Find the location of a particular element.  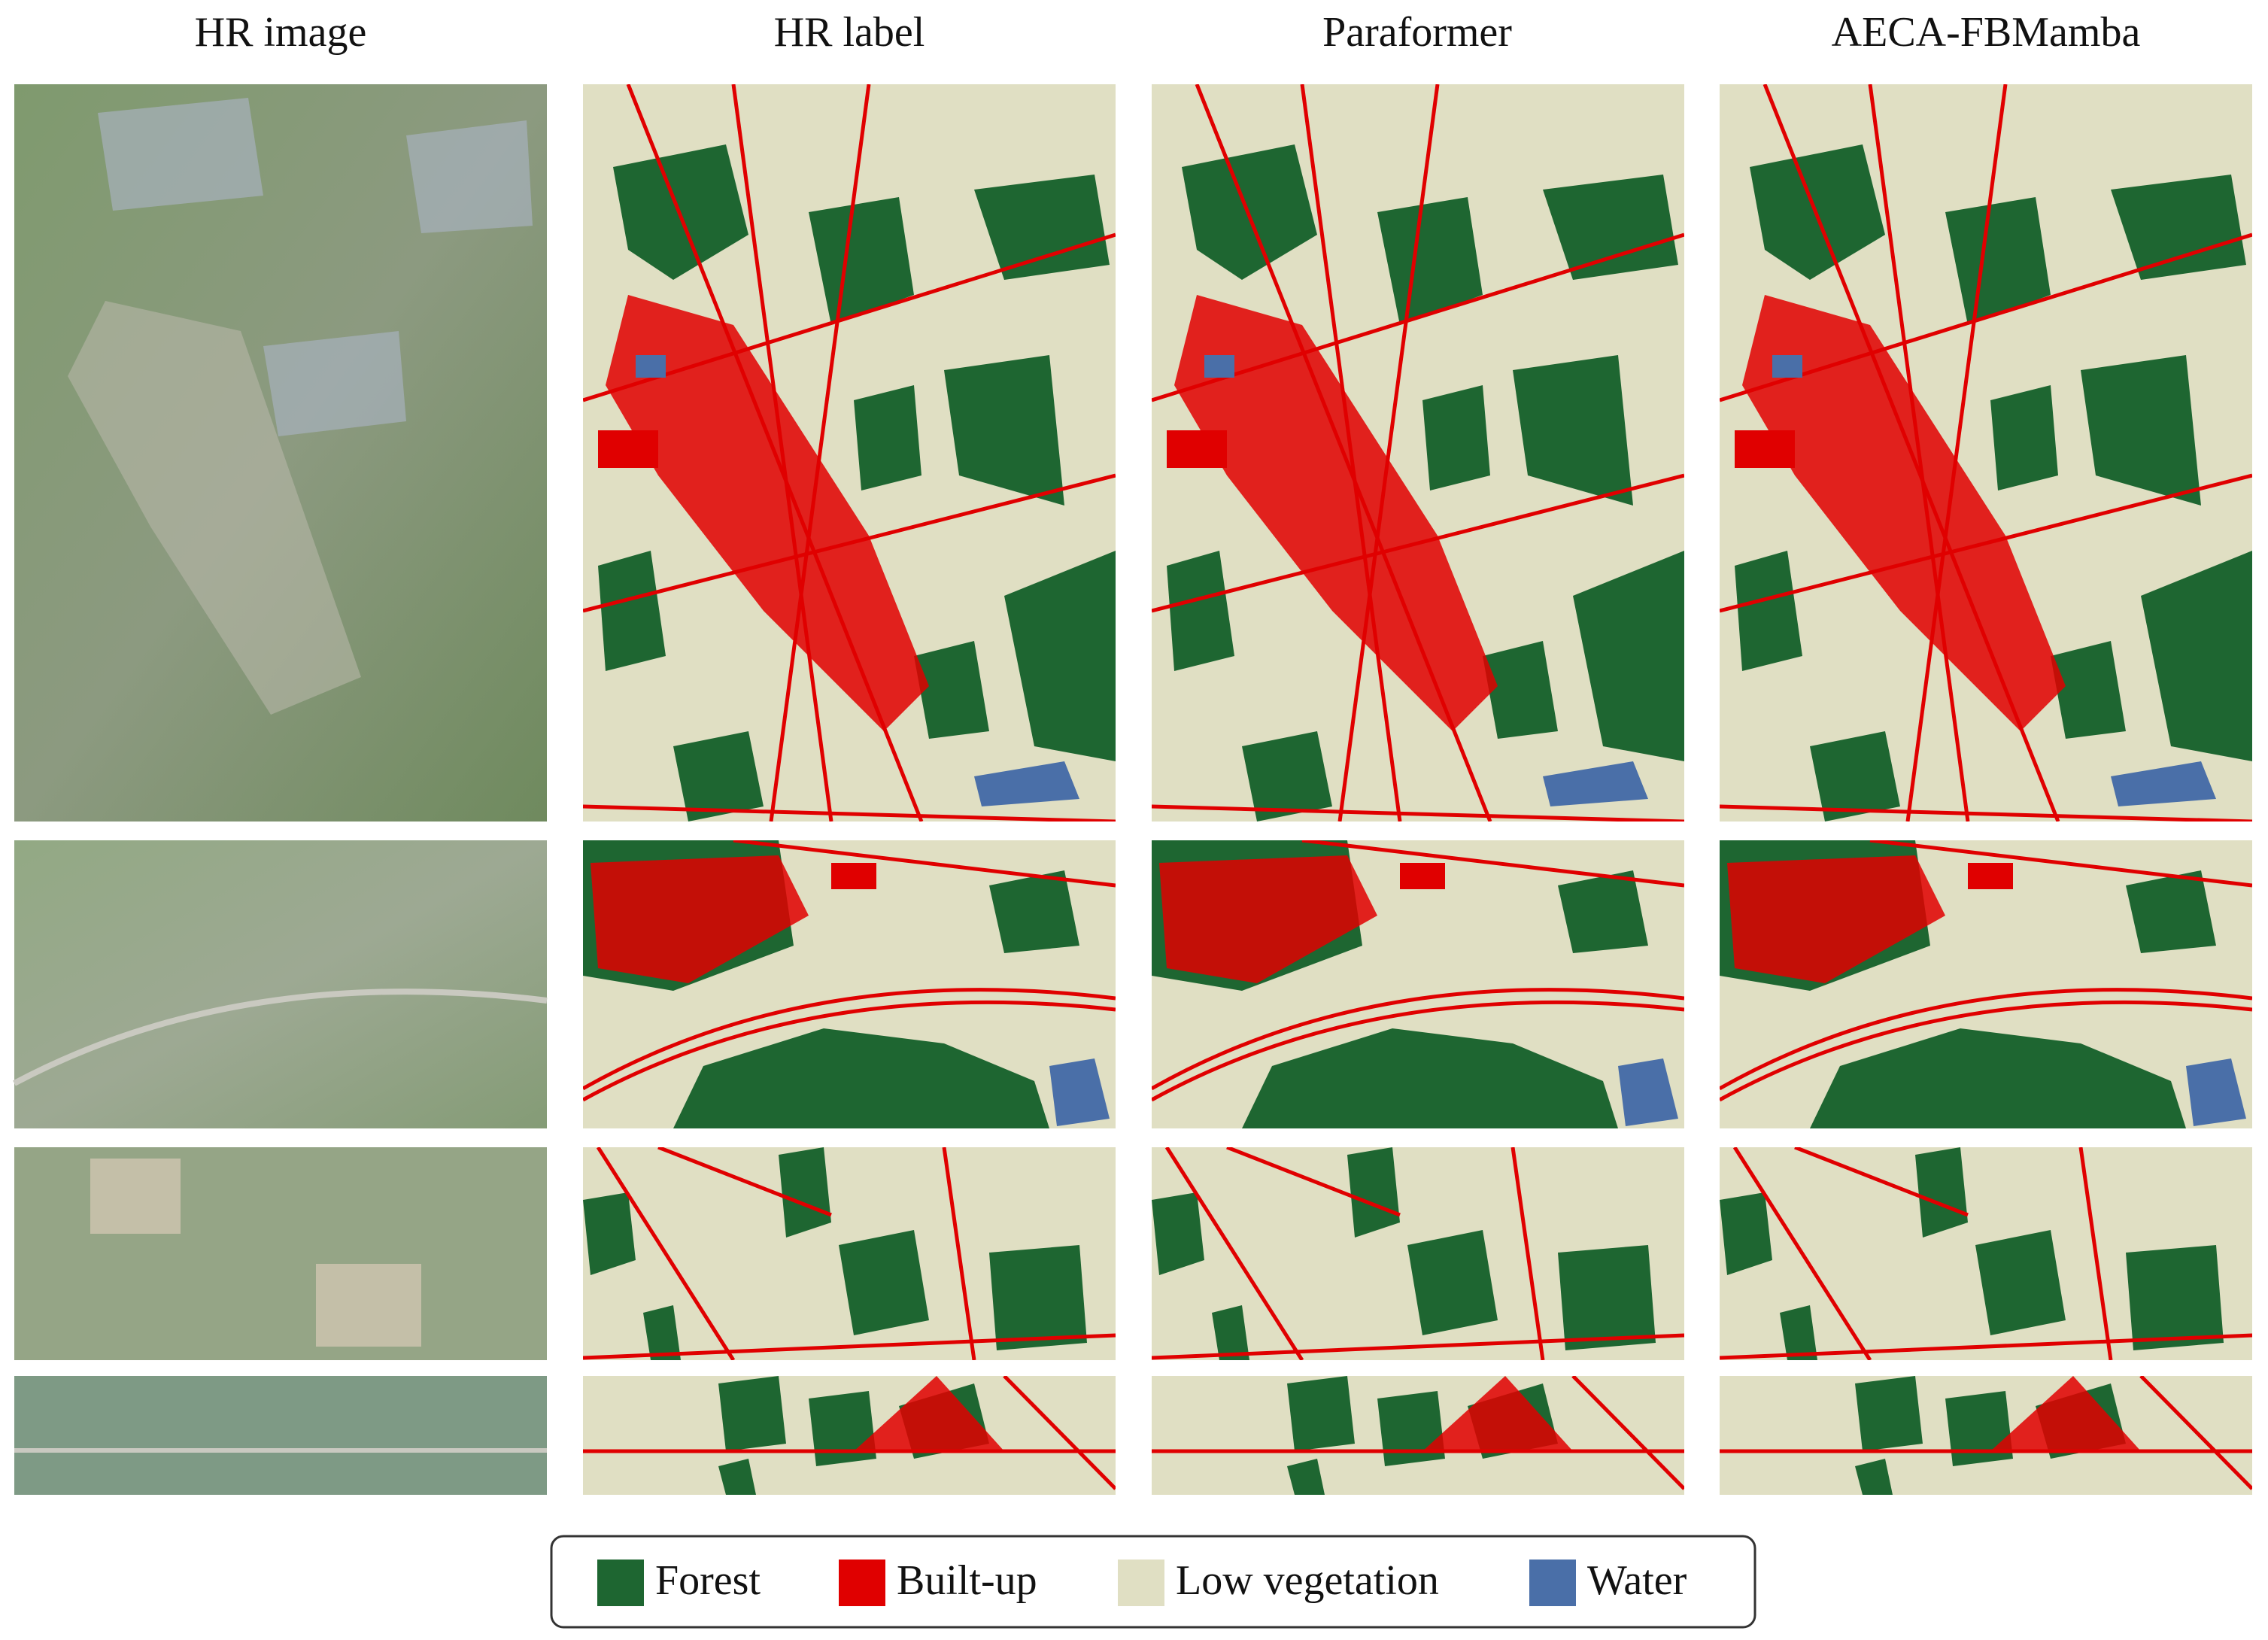

legend: Forest Built-up Low vegetation Water is located at coordinates (1153, 1582).